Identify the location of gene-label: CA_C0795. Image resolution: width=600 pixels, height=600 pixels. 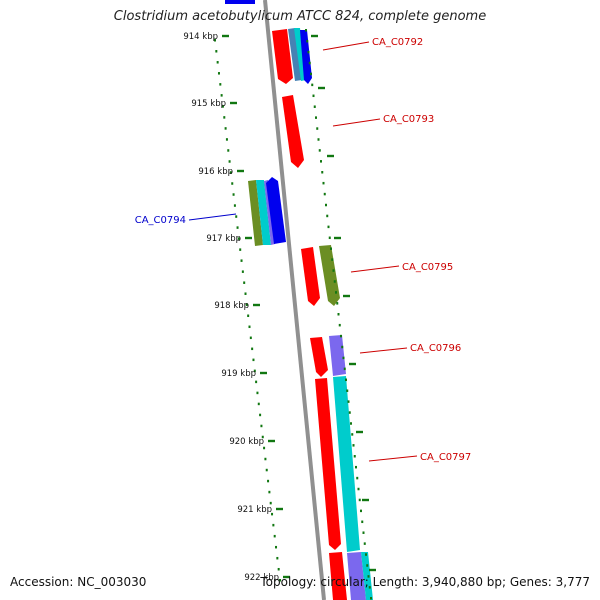
(427, 267).